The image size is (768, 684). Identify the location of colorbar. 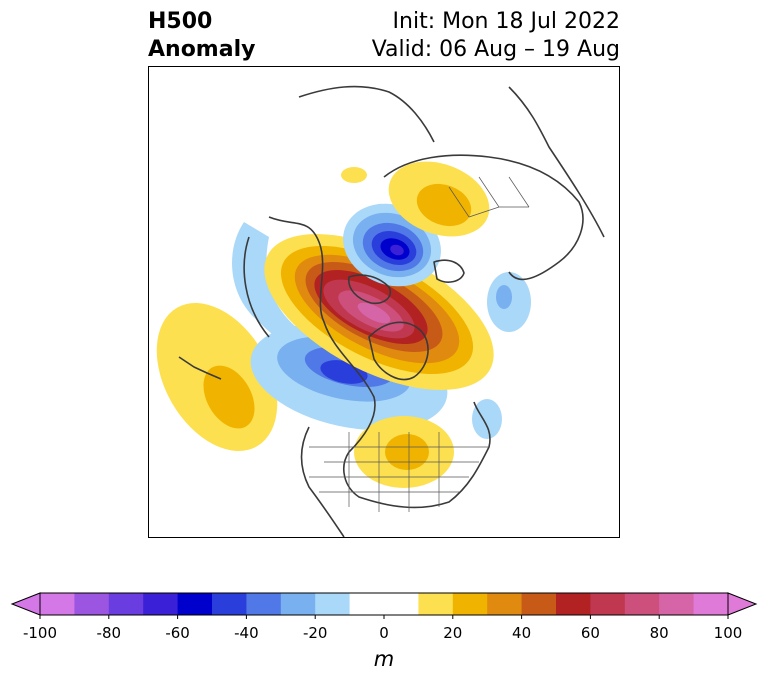
(384, 605).